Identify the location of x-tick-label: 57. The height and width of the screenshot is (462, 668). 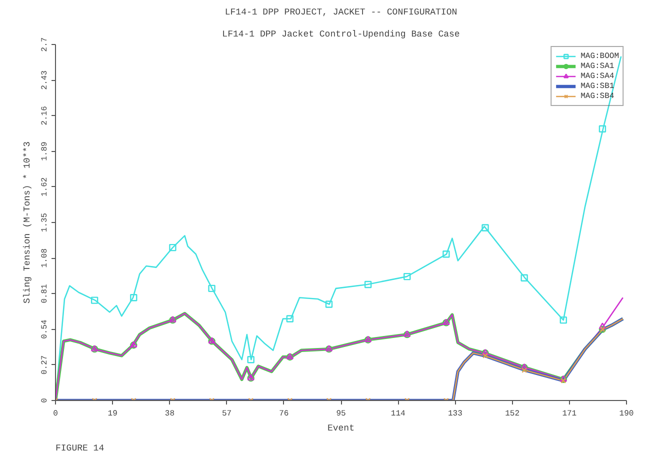
(227, 414).